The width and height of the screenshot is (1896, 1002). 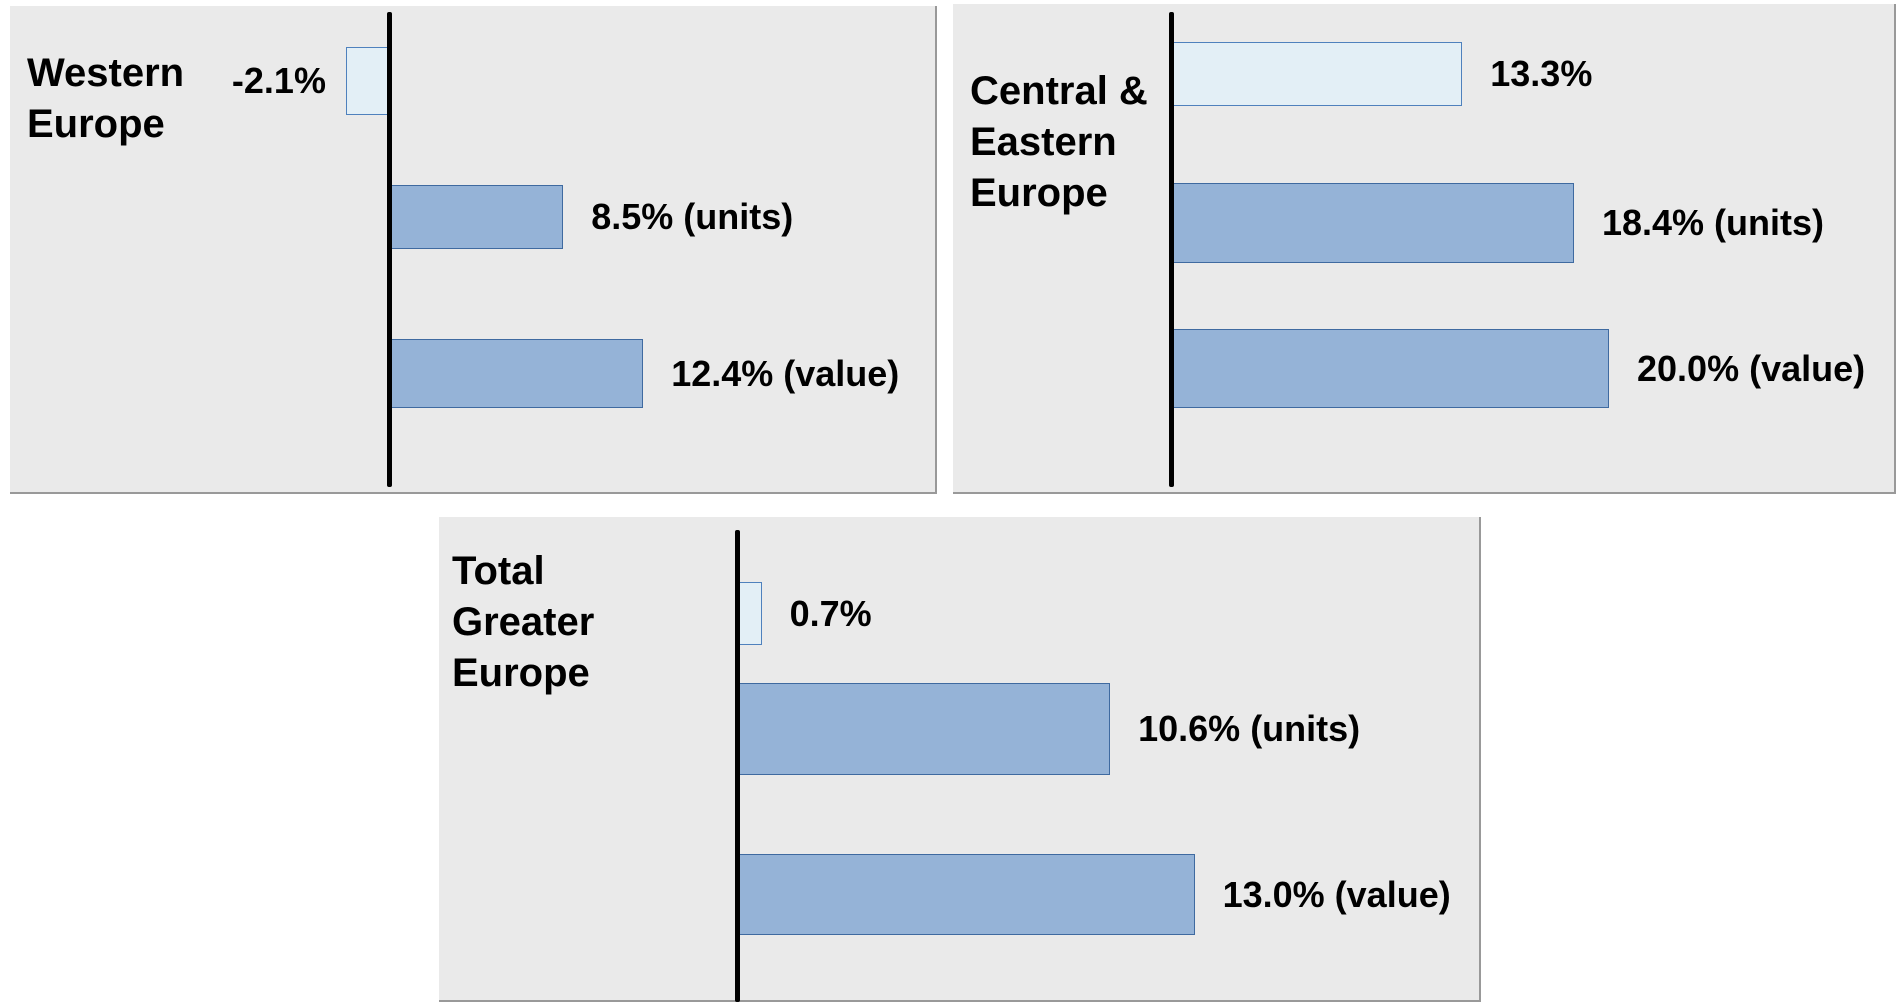 I want to click on data-label: 13.3%, so click(x=1541, y=73).